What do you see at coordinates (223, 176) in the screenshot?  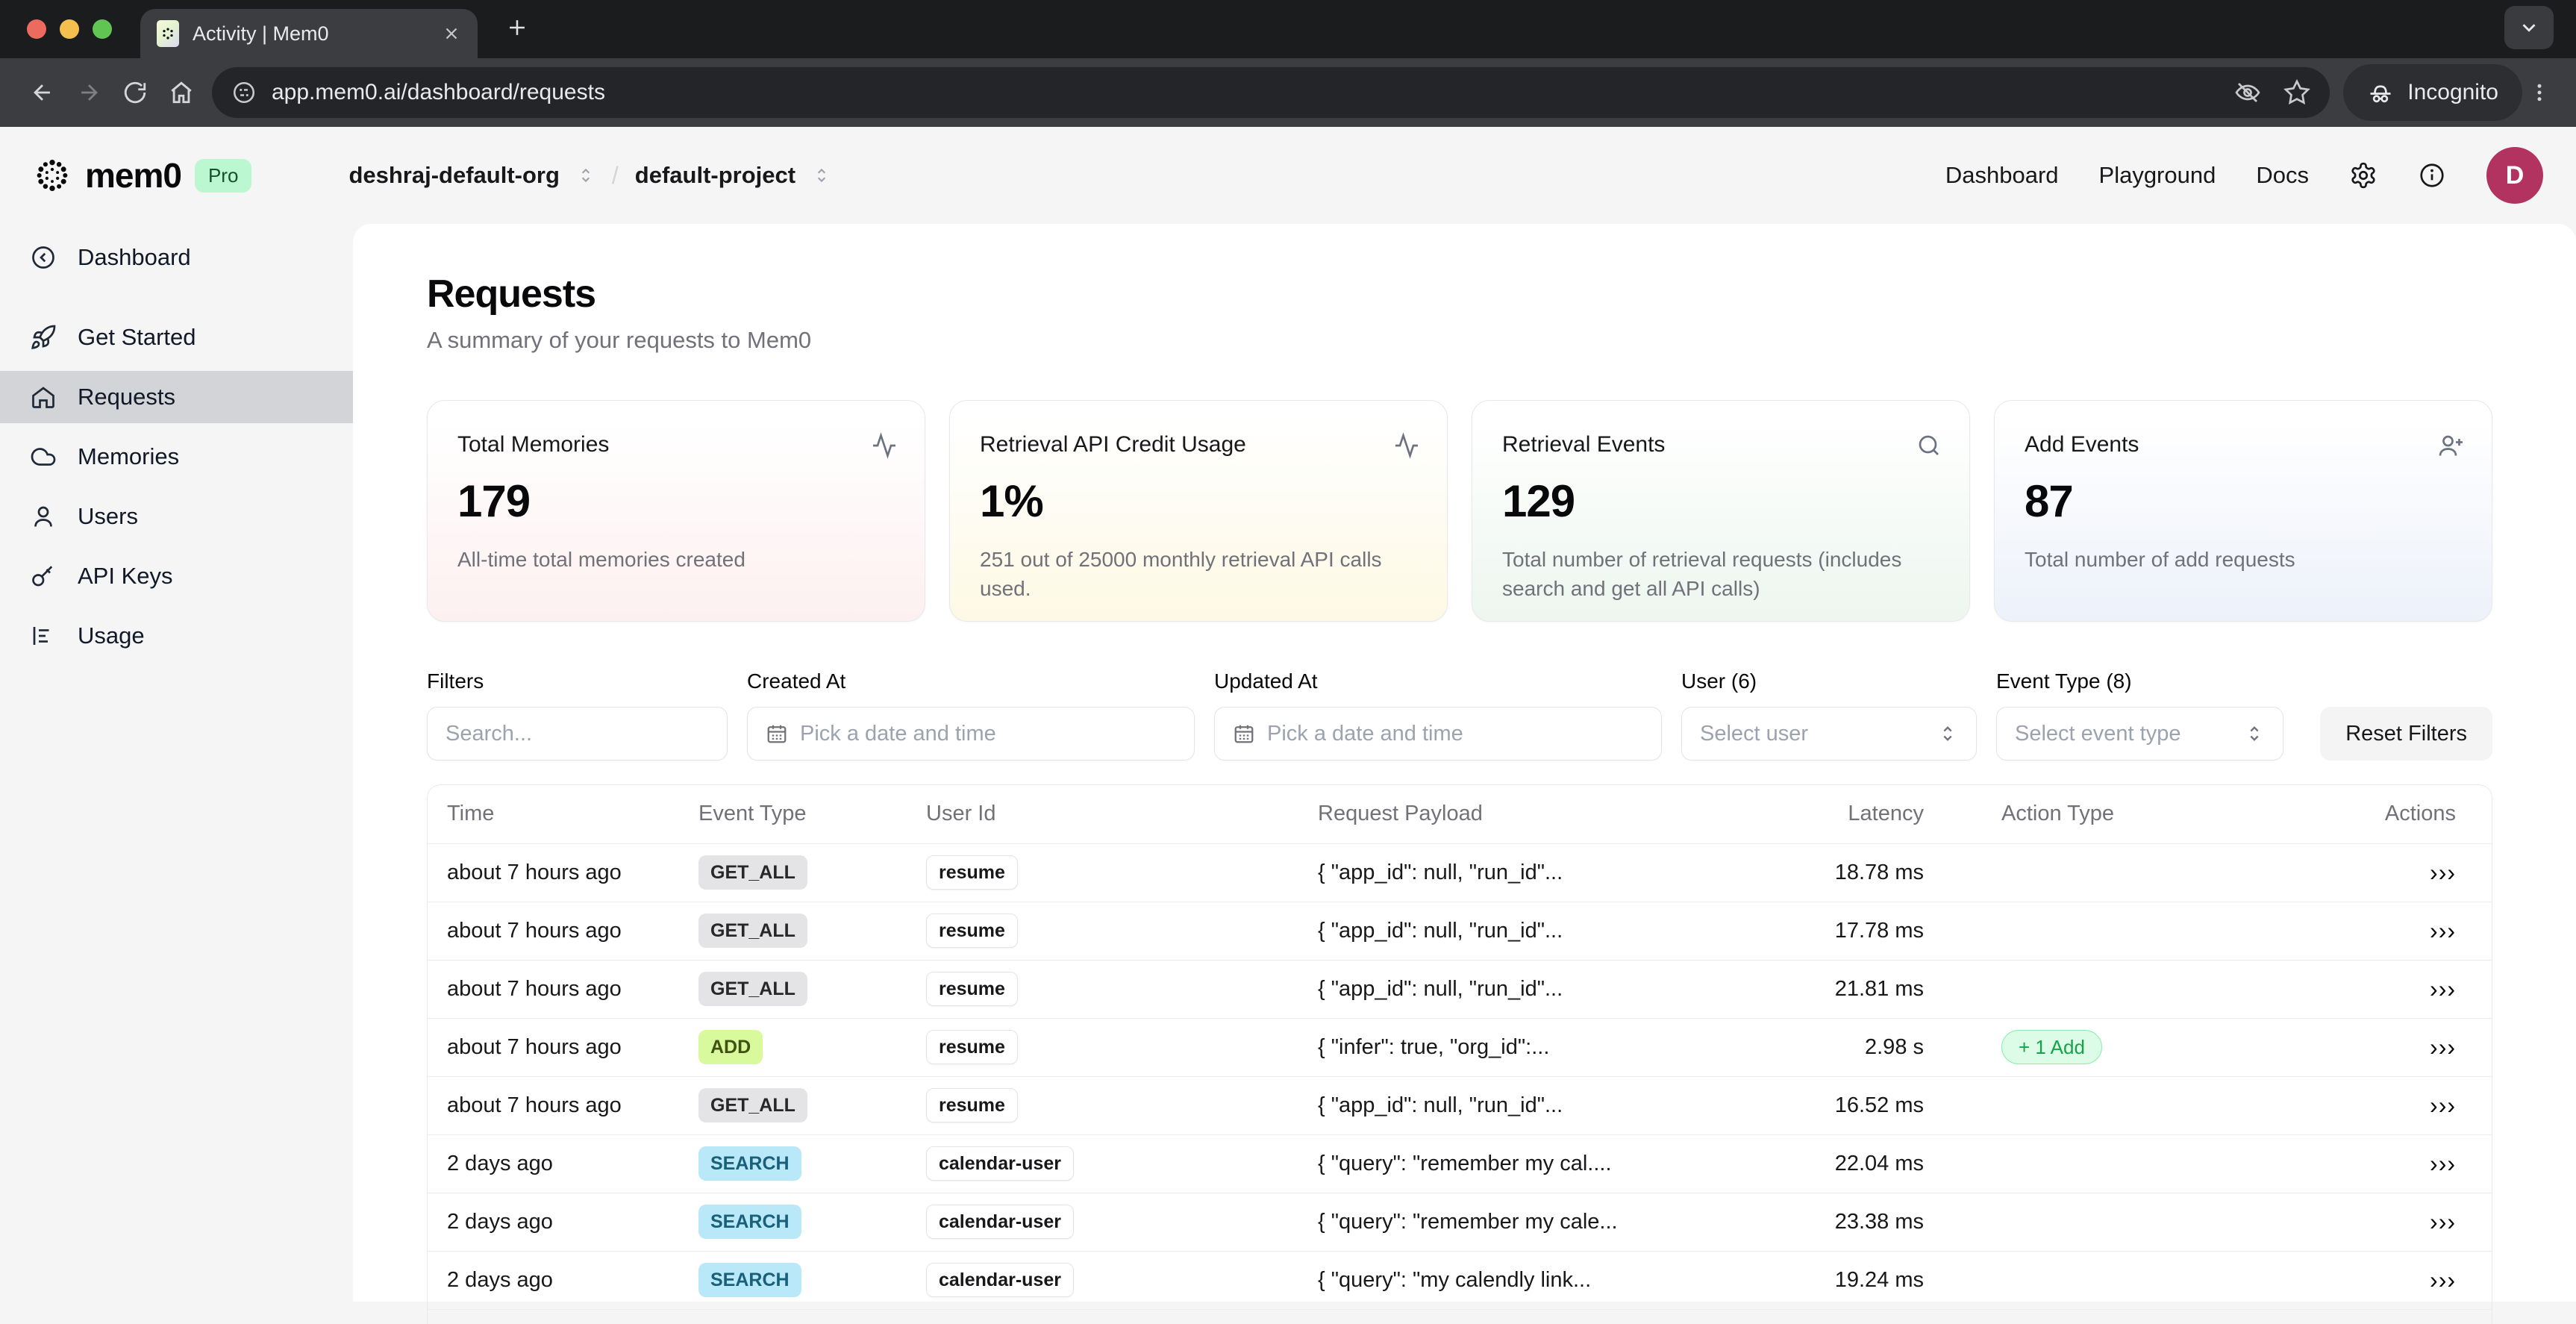 I see `plan-badge: Pro` at bounding box center [223, 176].